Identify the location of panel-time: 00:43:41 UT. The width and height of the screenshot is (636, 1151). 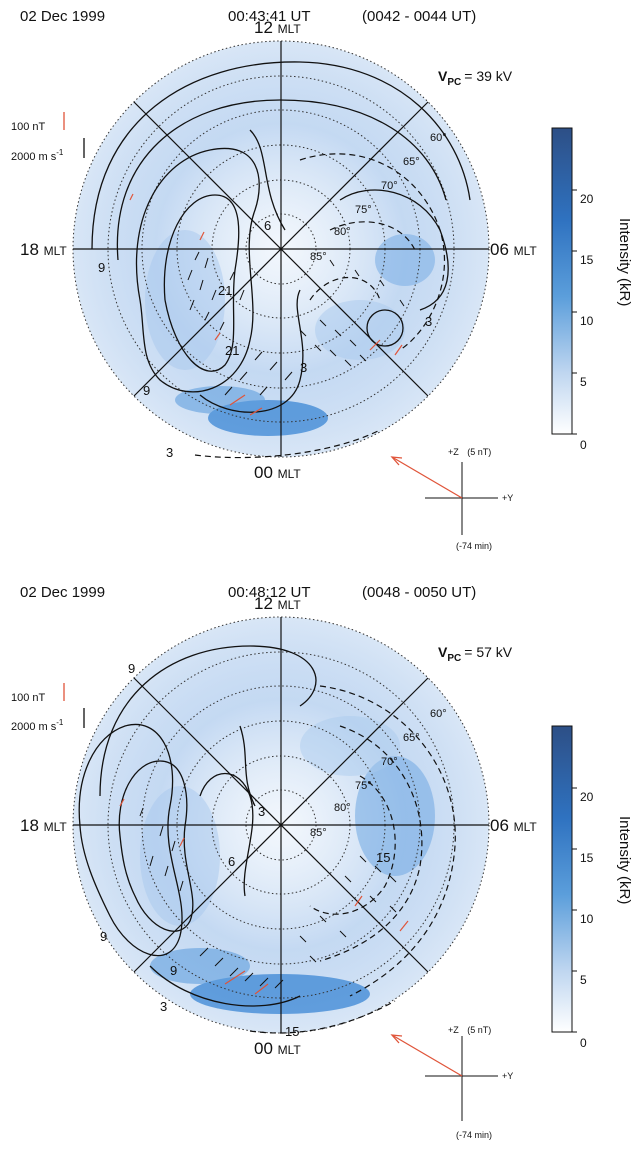
(269, 16).